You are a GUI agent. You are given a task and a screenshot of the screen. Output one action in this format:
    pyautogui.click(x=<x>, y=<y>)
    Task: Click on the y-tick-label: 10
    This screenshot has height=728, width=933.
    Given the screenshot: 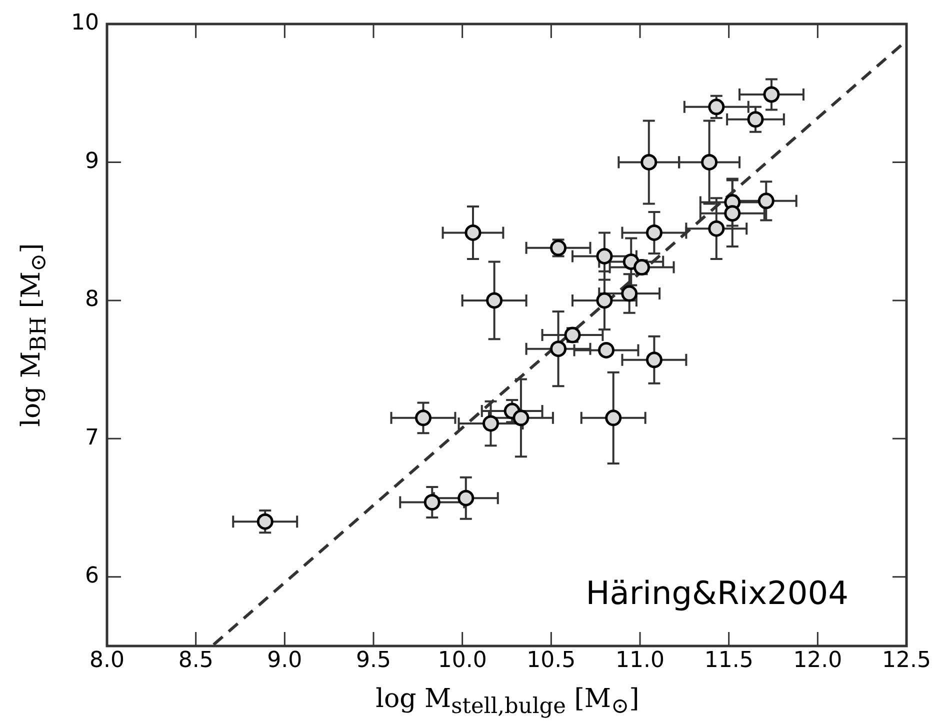 What is the action you would take?
    pyautogui.click(x=85, y=23)
    